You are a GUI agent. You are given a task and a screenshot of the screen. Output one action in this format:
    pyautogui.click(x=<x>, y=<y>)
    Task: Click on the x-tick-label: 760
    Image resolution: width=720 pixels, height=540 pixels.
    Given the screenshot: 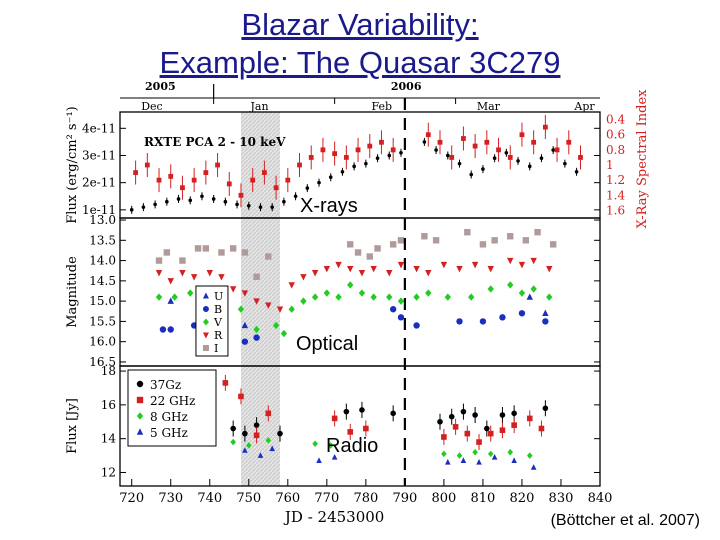 What is the action you would take?
    pyautogui.click(x=287, y=498)
    